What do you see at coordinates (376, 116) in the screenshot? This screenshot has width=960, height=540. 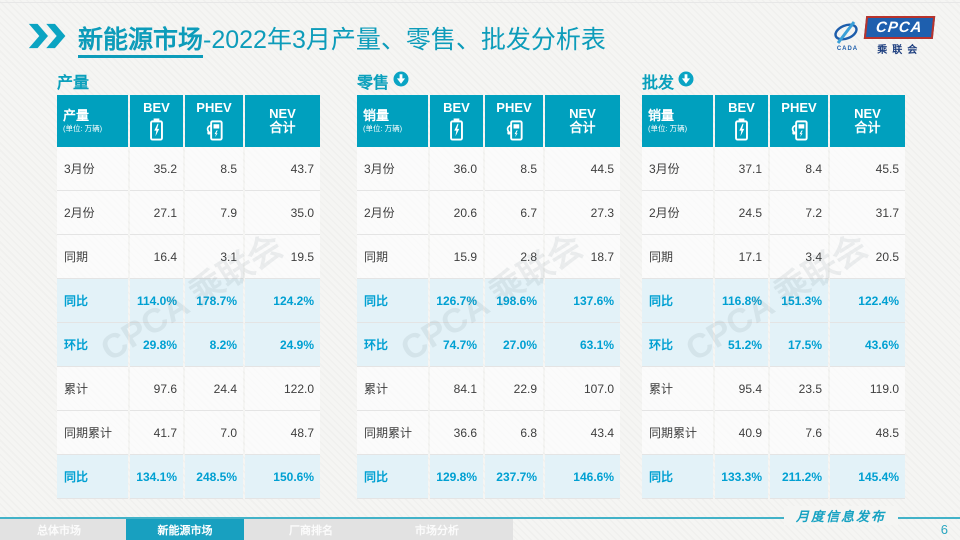 I see `corner-label: 销量` at bounding box center [376, 116].